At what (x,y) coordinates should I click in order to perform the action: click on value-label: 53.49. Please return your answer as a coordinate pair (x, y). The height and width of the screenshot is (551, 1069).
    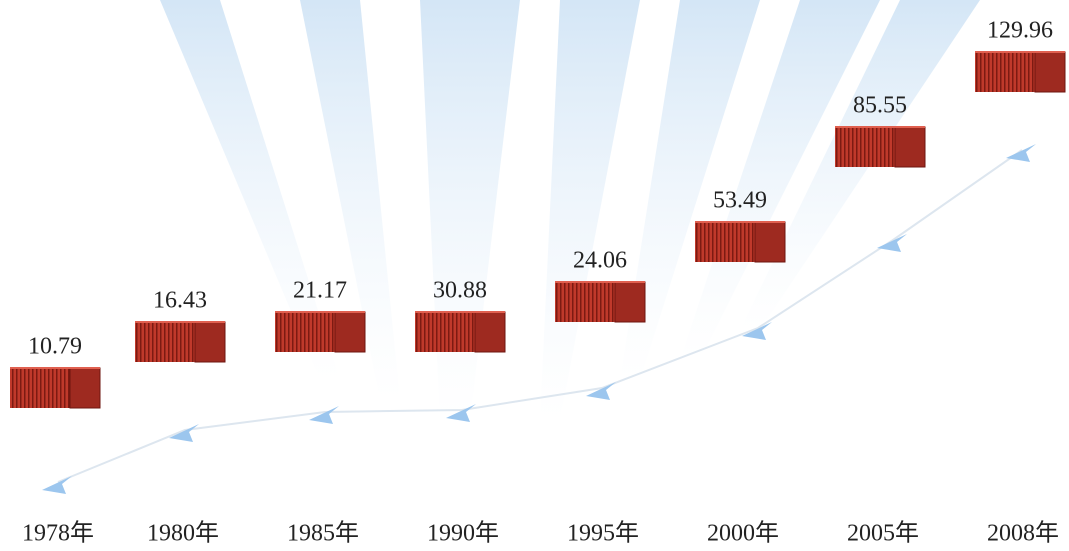
    Looking at the image, I should click on (740, 201).